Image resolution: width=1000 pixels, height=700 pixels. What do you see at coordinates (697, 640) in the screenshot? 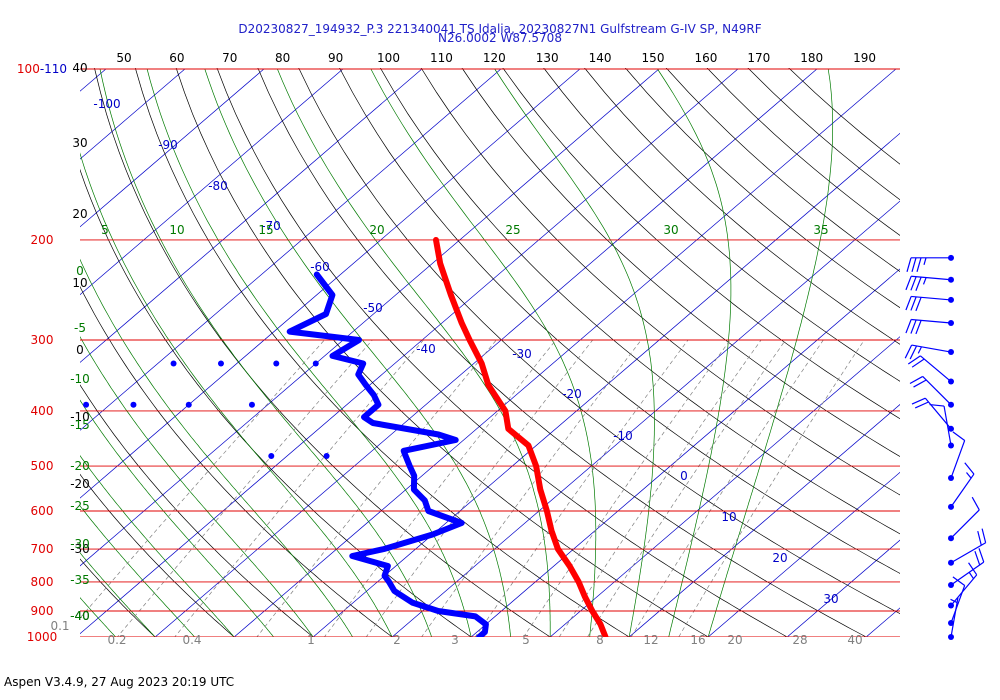
I see `mixing-ratio-label: 16` at bounding box center [697, 640].